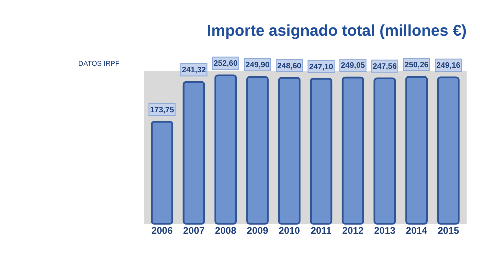  I want to click on data-label: 241,32, so click(194, 70).